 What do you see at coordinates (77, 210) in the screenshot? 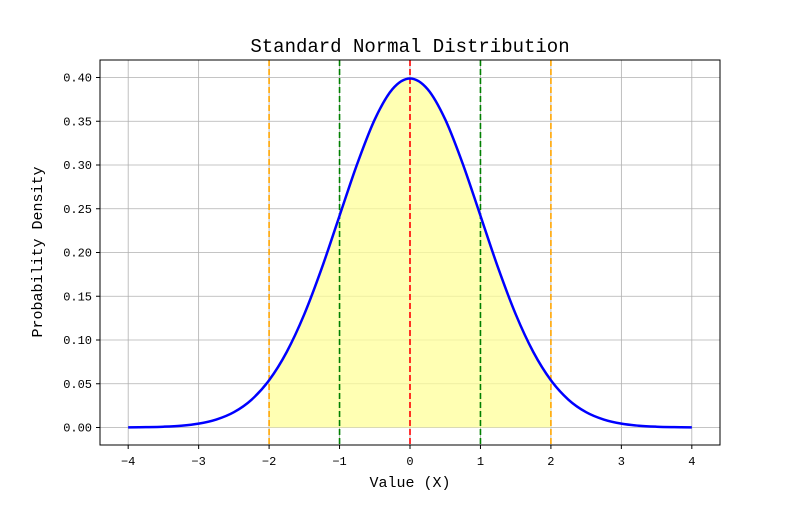
I see `y-tick-label: 0.25` at bounding box center [77, 210].